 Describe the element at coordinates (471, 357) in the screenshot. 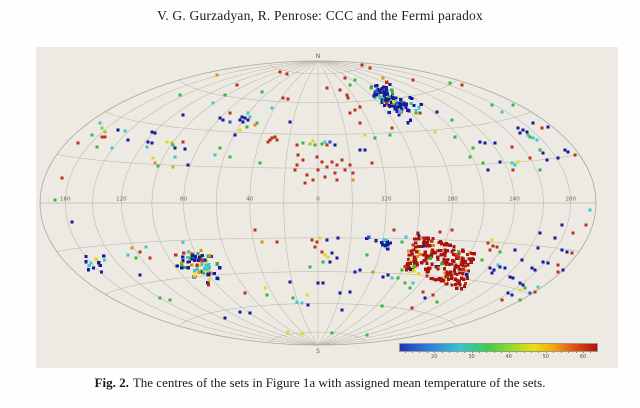

I see `colorbar-tick-label: 30` at that location.